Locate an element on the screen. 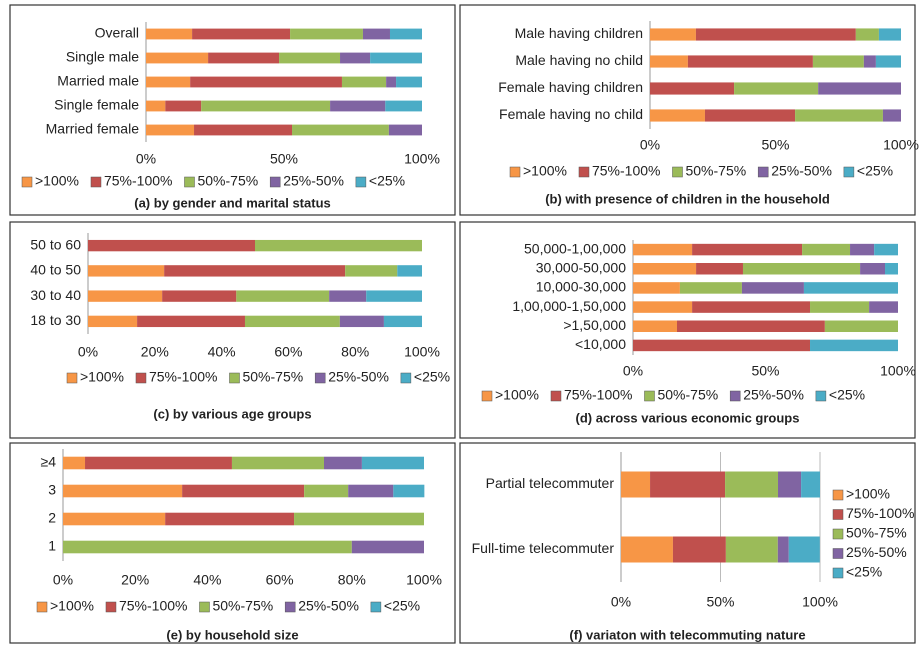  category-label: Female having children is located at coordinates (570, 87).